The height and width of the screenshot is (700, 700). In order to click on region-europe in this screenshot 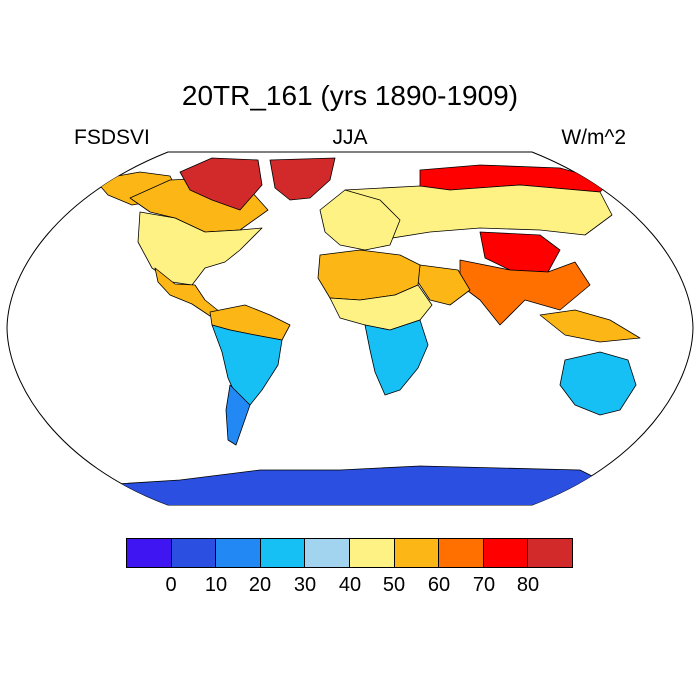, I will do `click(360, 220)`.